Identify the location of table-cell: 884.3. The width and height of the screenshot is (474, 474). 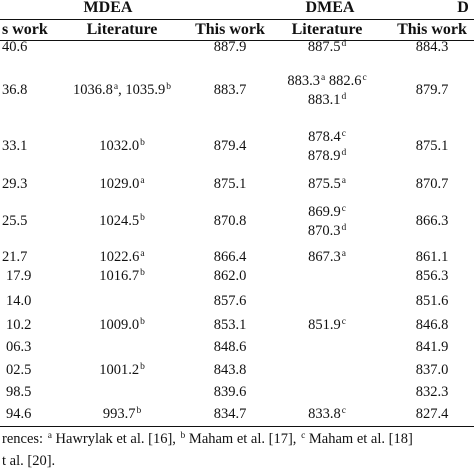
(432, 47).